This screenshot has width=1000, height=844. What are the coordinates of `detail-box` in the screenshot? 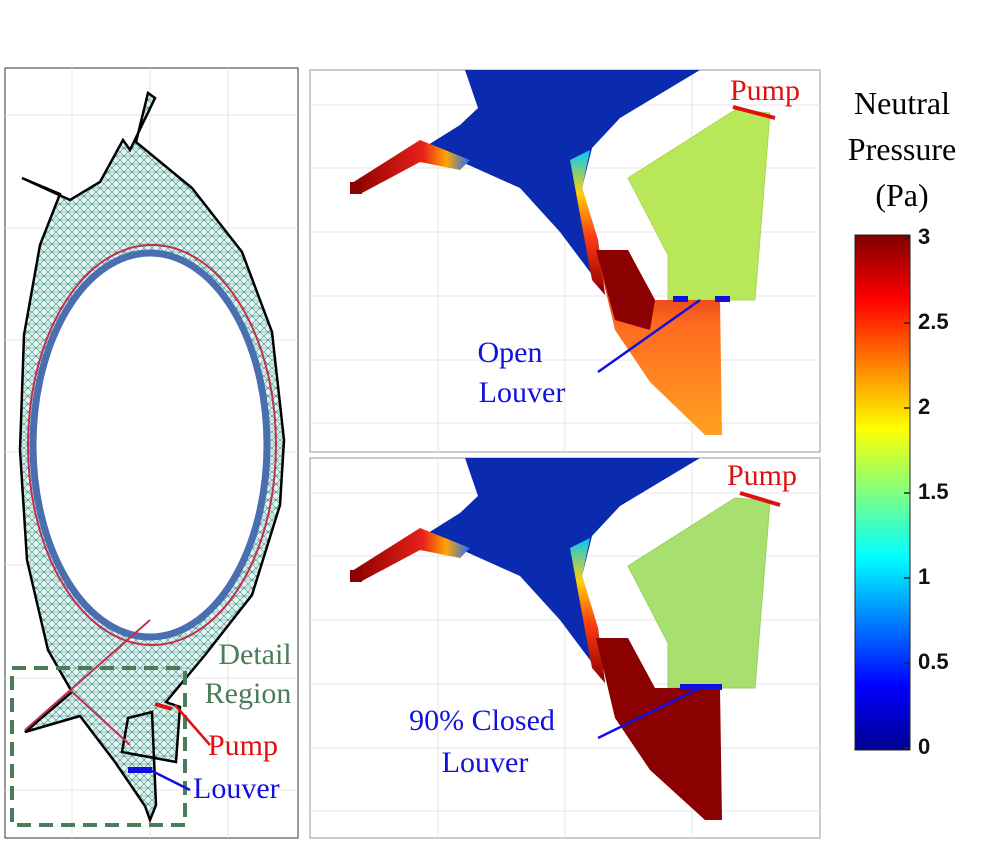 It's located at (98, 746).